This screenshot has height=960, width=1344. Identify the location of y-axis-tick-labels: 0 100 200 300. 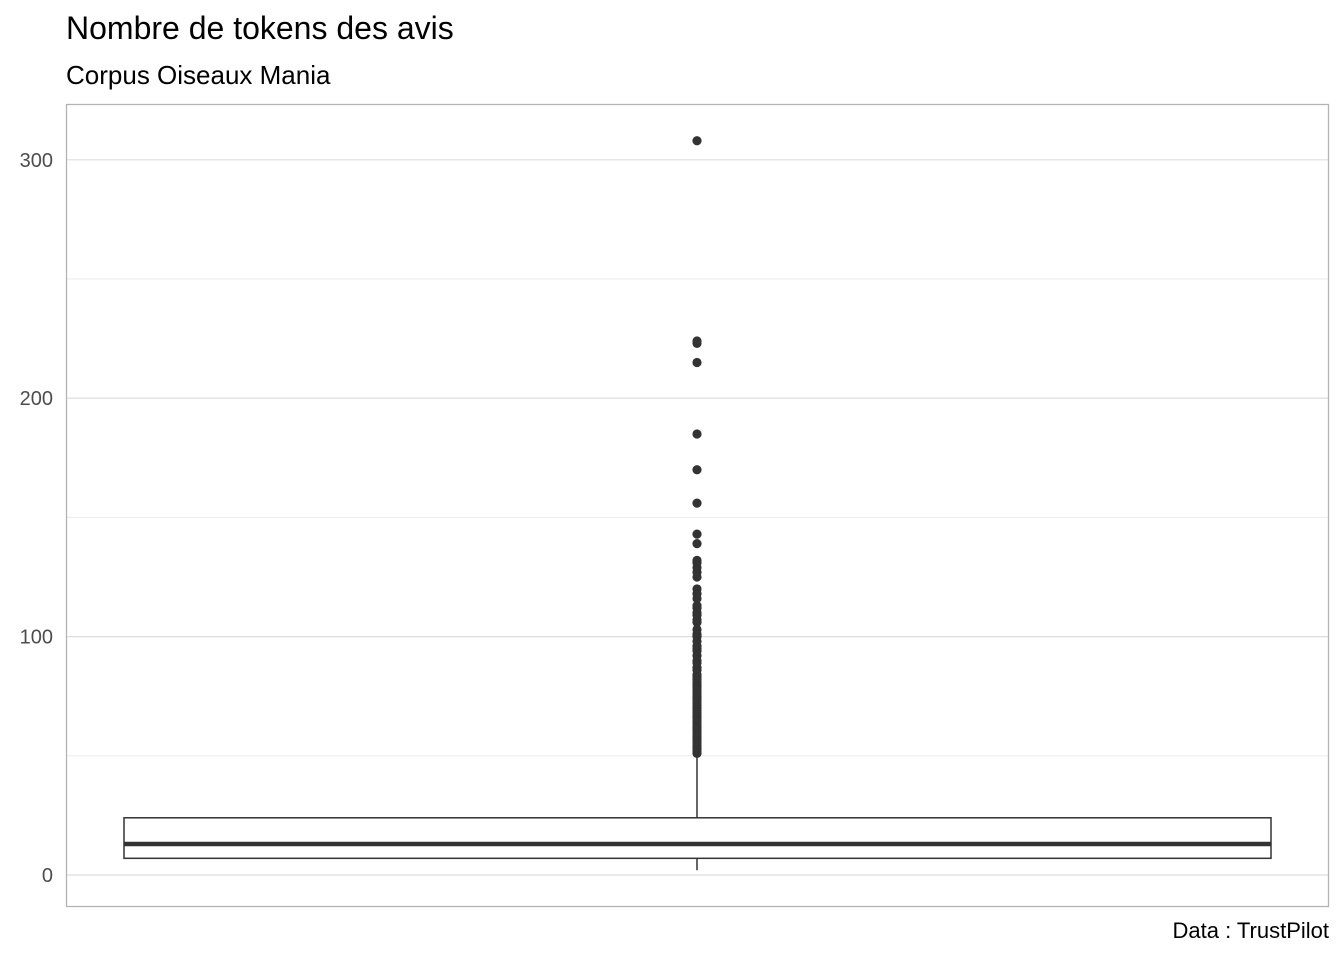
(36, 518).